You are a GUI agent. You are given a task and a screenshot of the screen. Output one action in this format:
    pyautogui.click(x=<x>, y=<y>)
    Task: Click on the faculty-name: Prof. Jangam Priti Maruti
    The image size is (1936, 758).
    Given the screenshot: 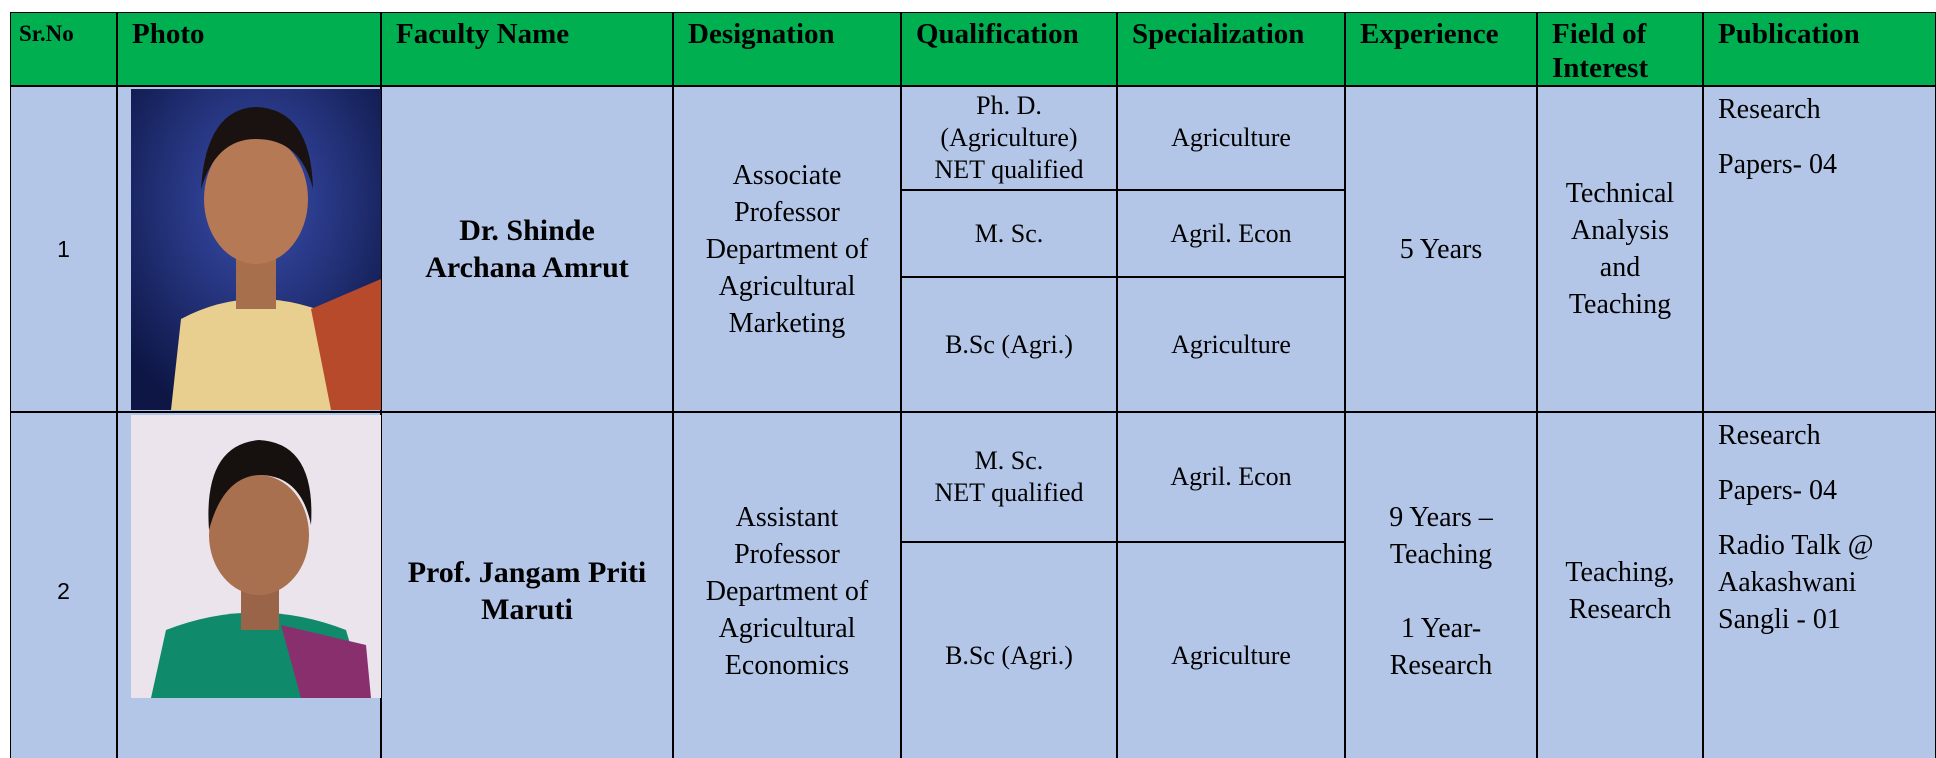 What is the action you would take?
    pyautogui.click(x=527, y=585)
    